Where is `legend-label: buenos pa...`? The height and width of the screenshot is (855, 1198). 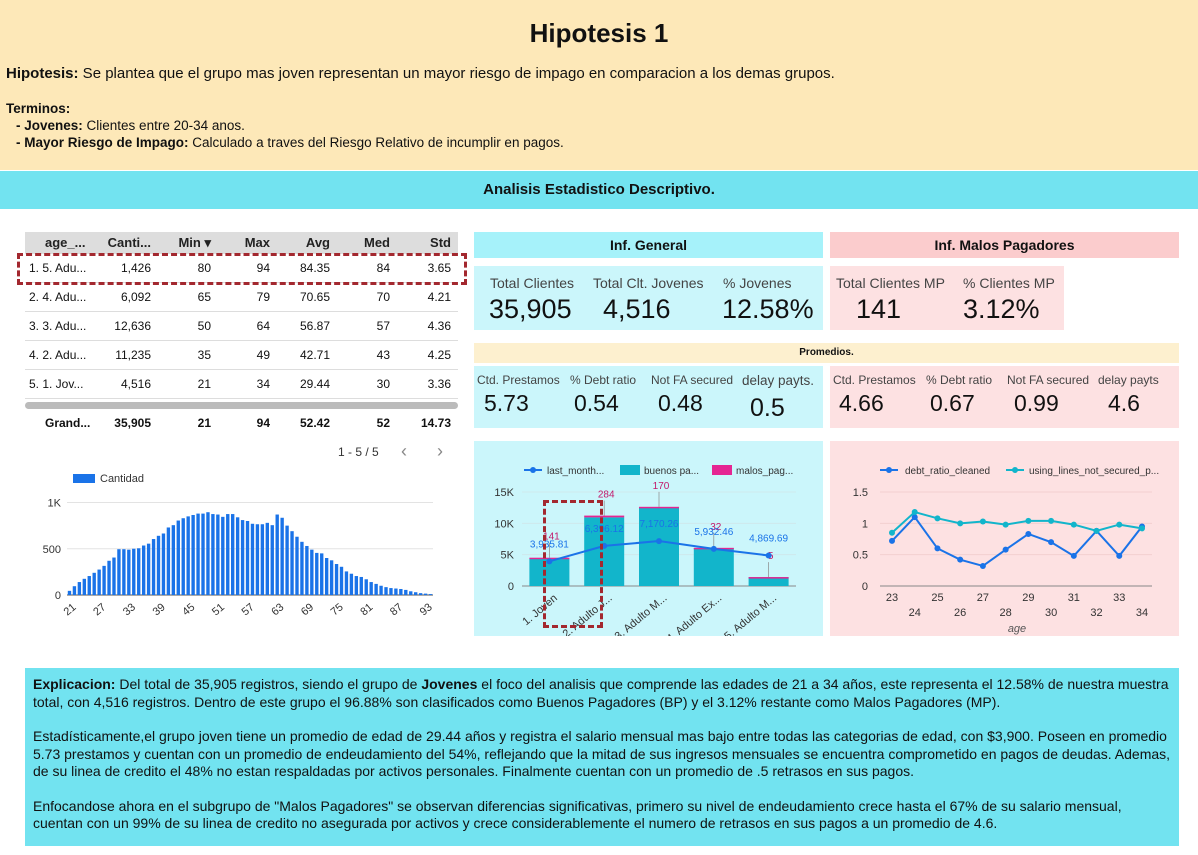 legend-label: buenos pa... is located at coordinates (671, 471).